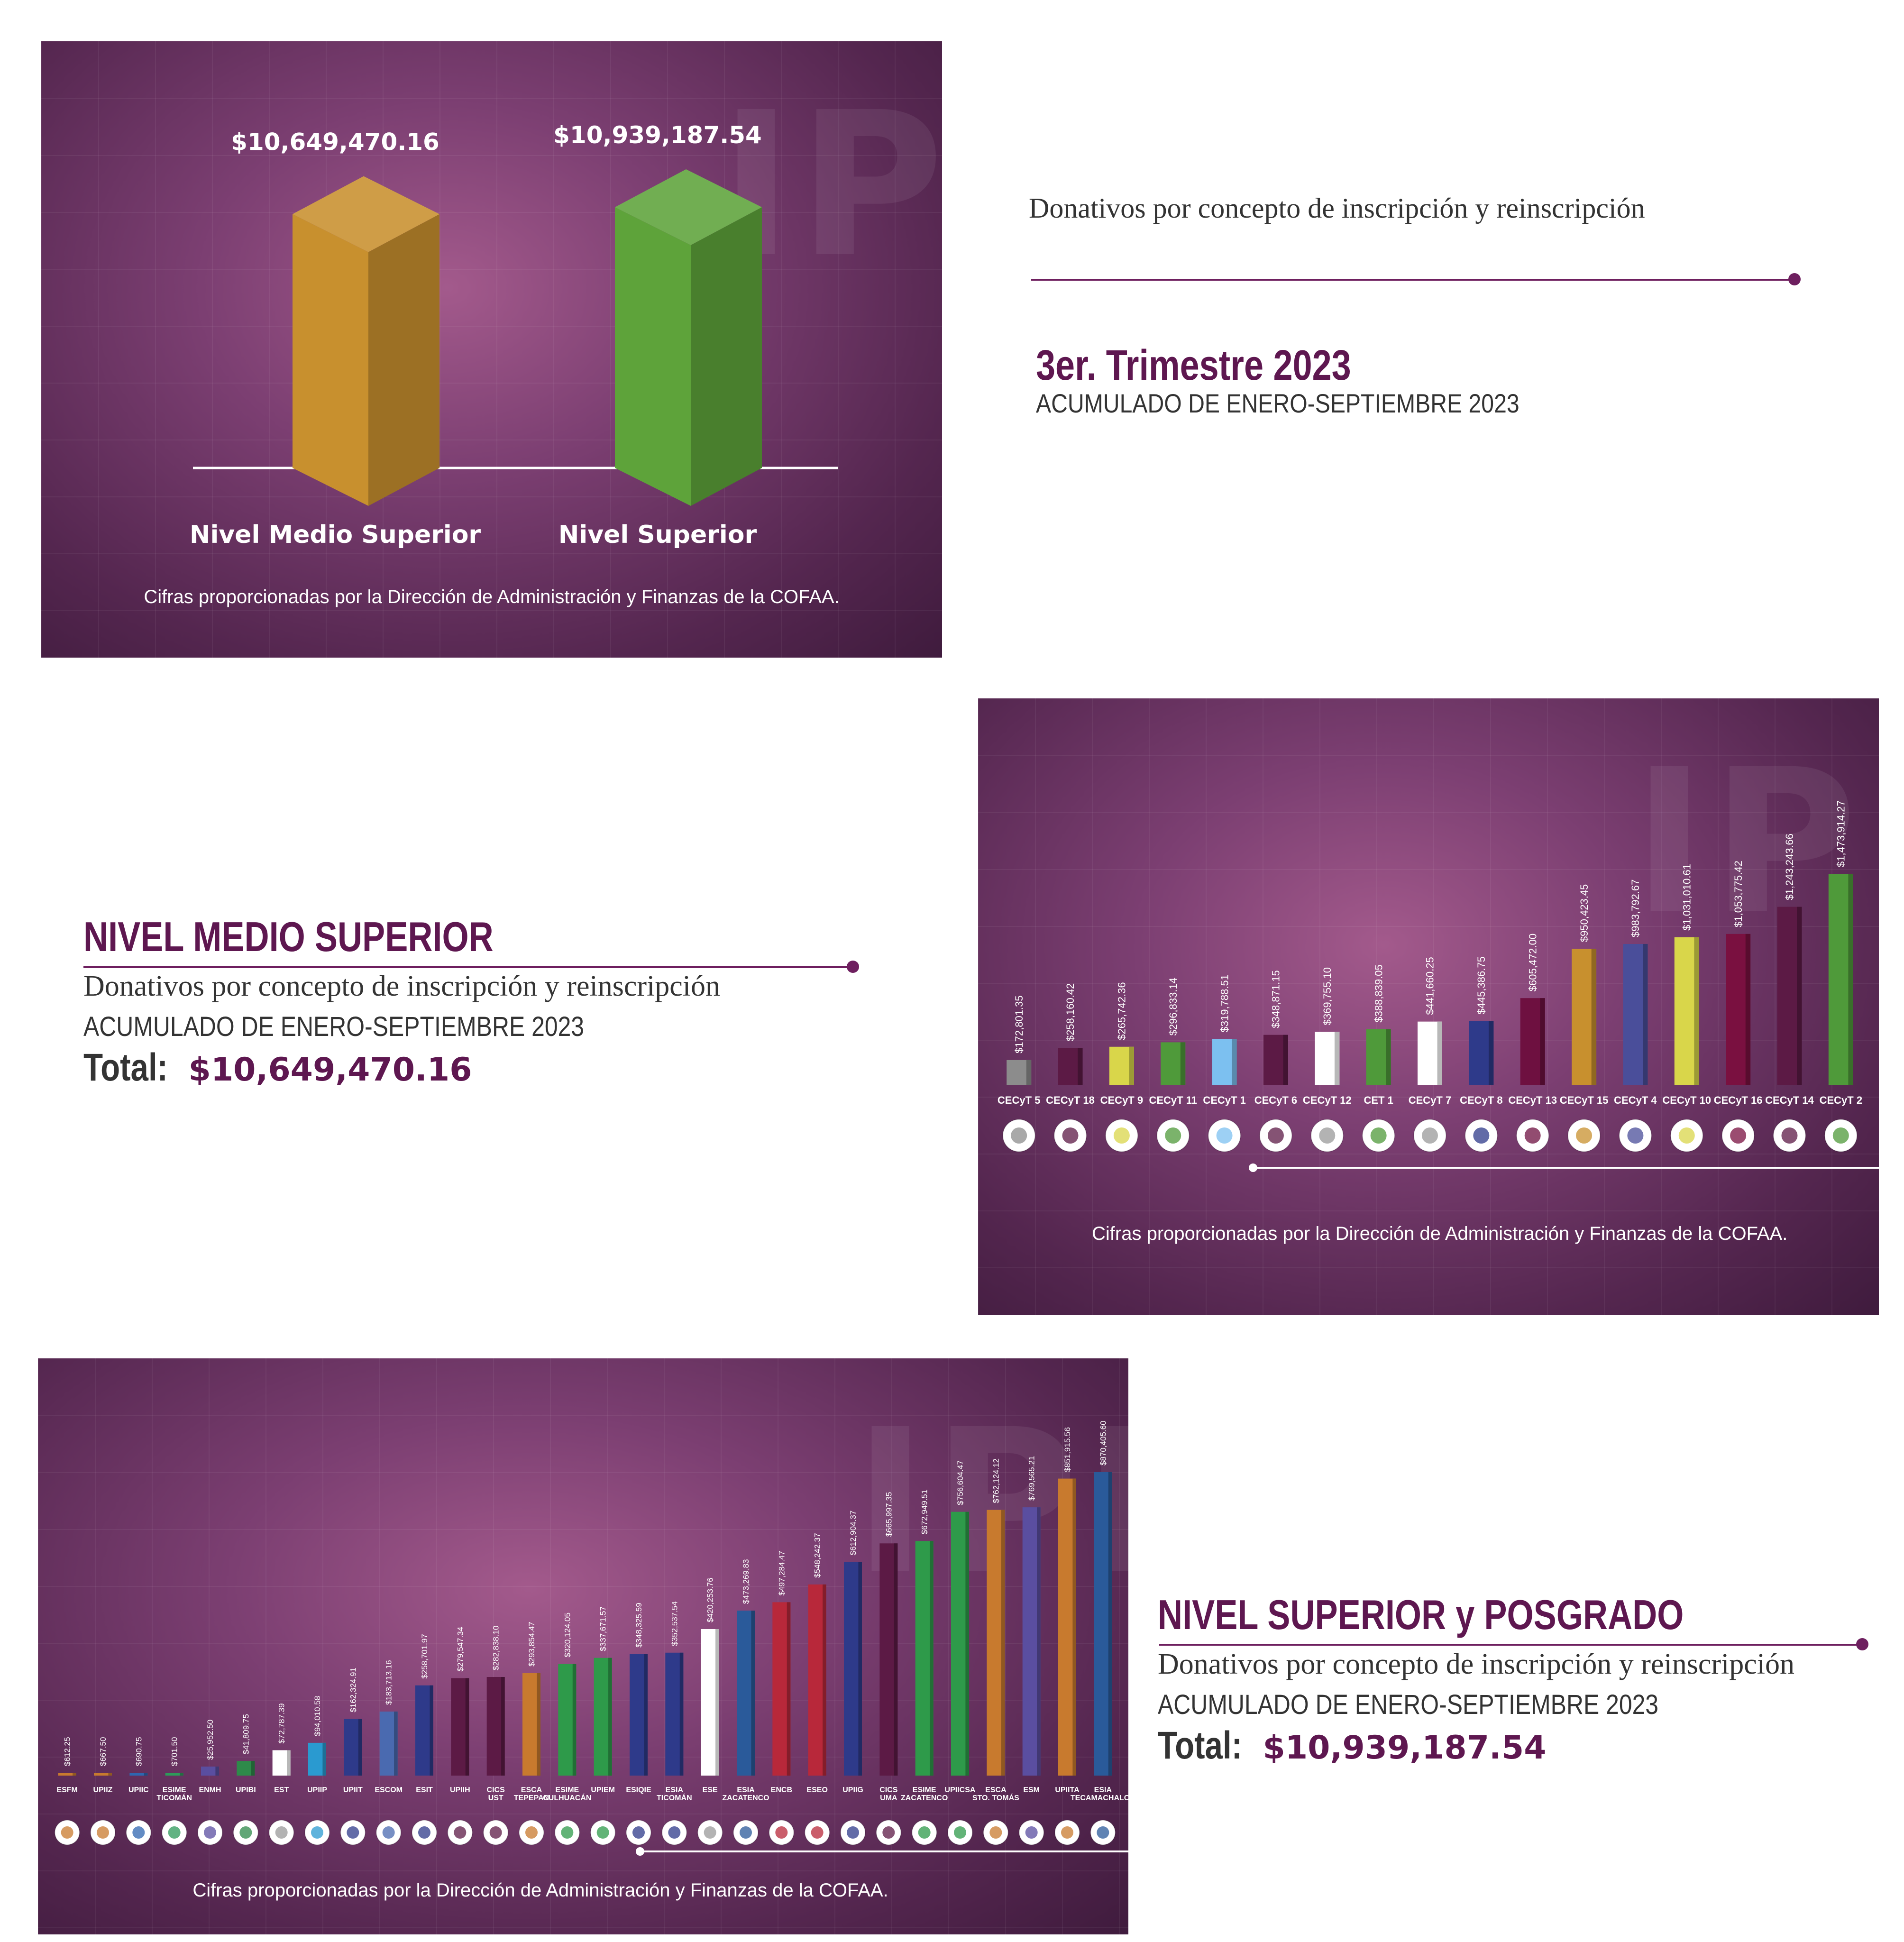 Image resolution: width=1904 pixels, height=1942 pixels. Describe the element at coordinates (996, 1643) in the screenshot. I see `bar-esca-sto-tom-s` at that location.